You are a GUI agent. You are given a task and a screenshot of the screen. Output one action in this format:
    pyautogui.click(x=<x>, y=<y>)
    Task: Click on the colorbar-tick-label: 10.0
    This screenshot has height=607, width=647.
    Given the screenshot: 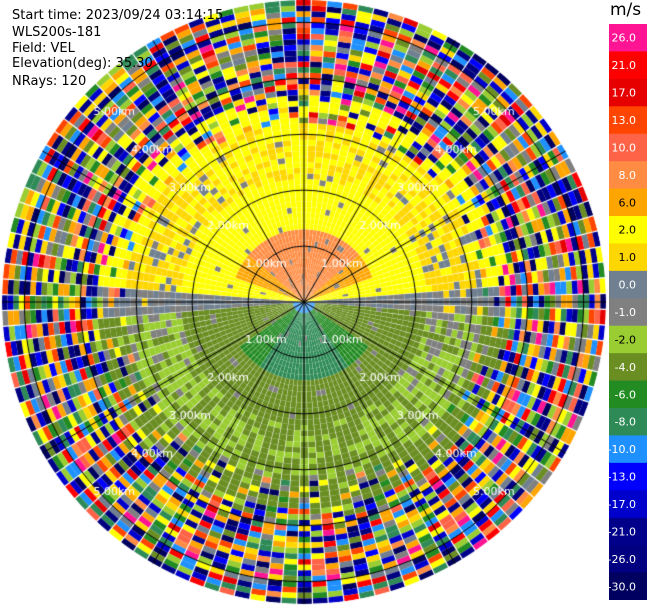 What is the action you would take?
    pyautogui.click(x=624, y=147)
    